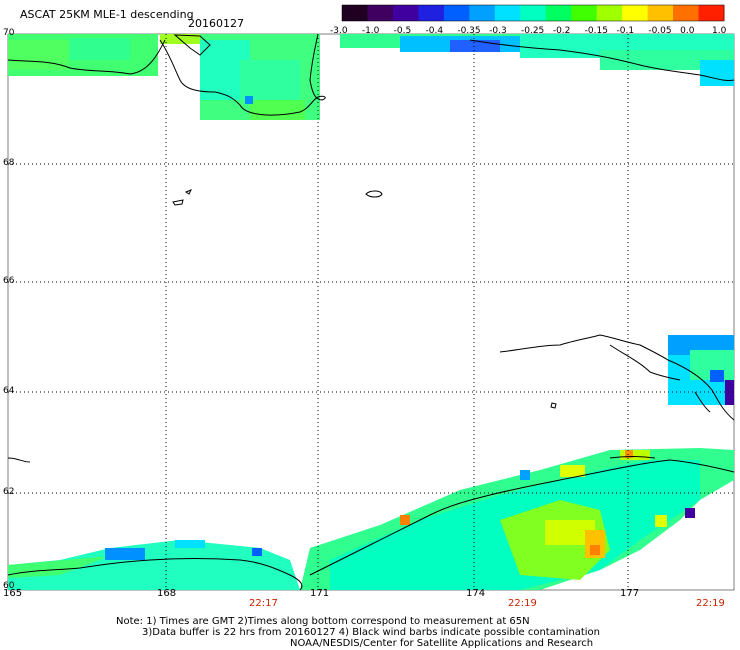 The height and width of the screenshot is (650, 740). What do you see at coordinates (9, 33) in the screenshot?
I see `lat-label: 70` at bounding box center [9, 33].